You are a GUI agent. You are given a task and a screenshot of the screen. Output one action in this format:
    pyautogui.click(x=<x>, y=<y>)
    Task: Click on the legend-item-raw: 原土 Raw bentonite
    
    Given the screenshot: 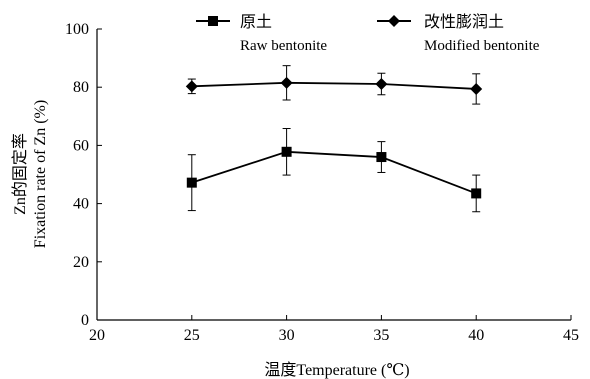 What is the action you would take?
    pyautogui.click(x=261, y=33)
    